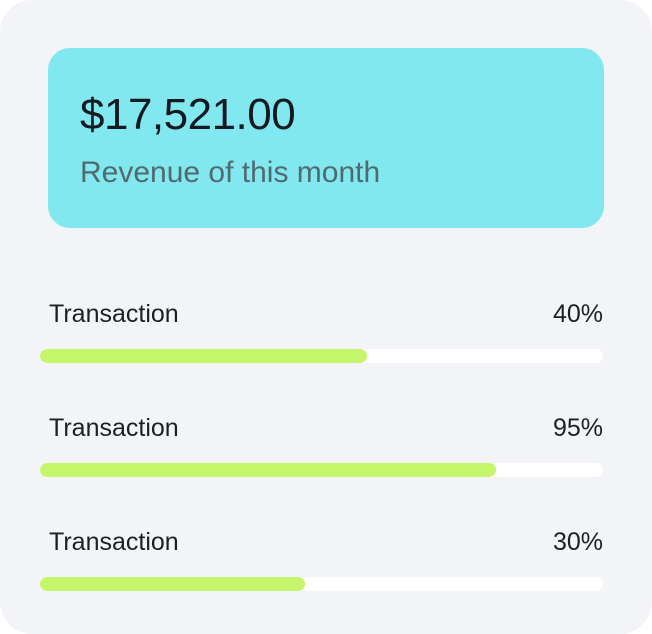  What do you see at coordinates (321, 459) in the screenshot?
I see `progress-row: Transaction 95%` at bounding box center [321, 459].